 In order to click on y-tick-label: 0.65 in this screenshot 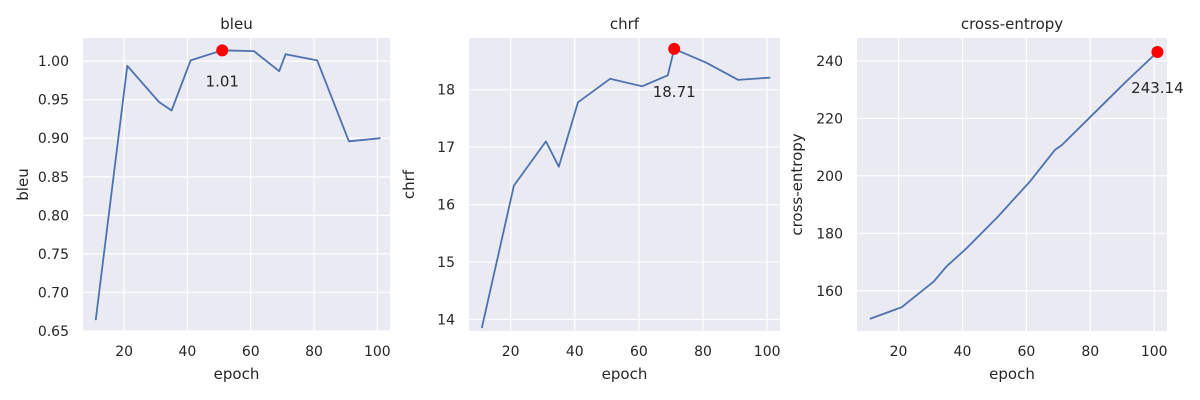, I will do `click(53, 332)`.